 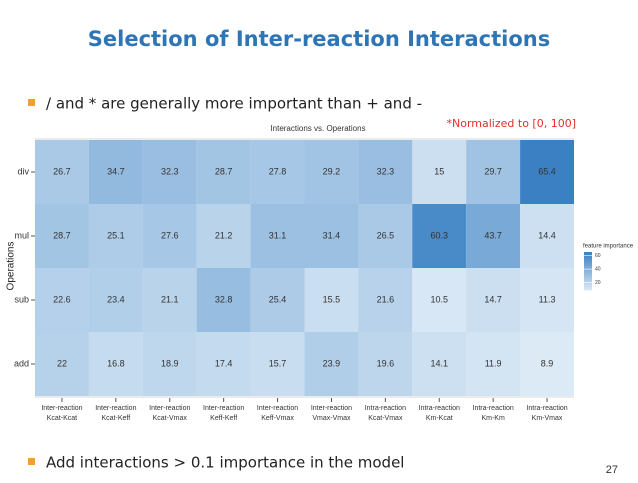 I want to click on colorbar-tick-label: 40, so click(x=598, y=269).